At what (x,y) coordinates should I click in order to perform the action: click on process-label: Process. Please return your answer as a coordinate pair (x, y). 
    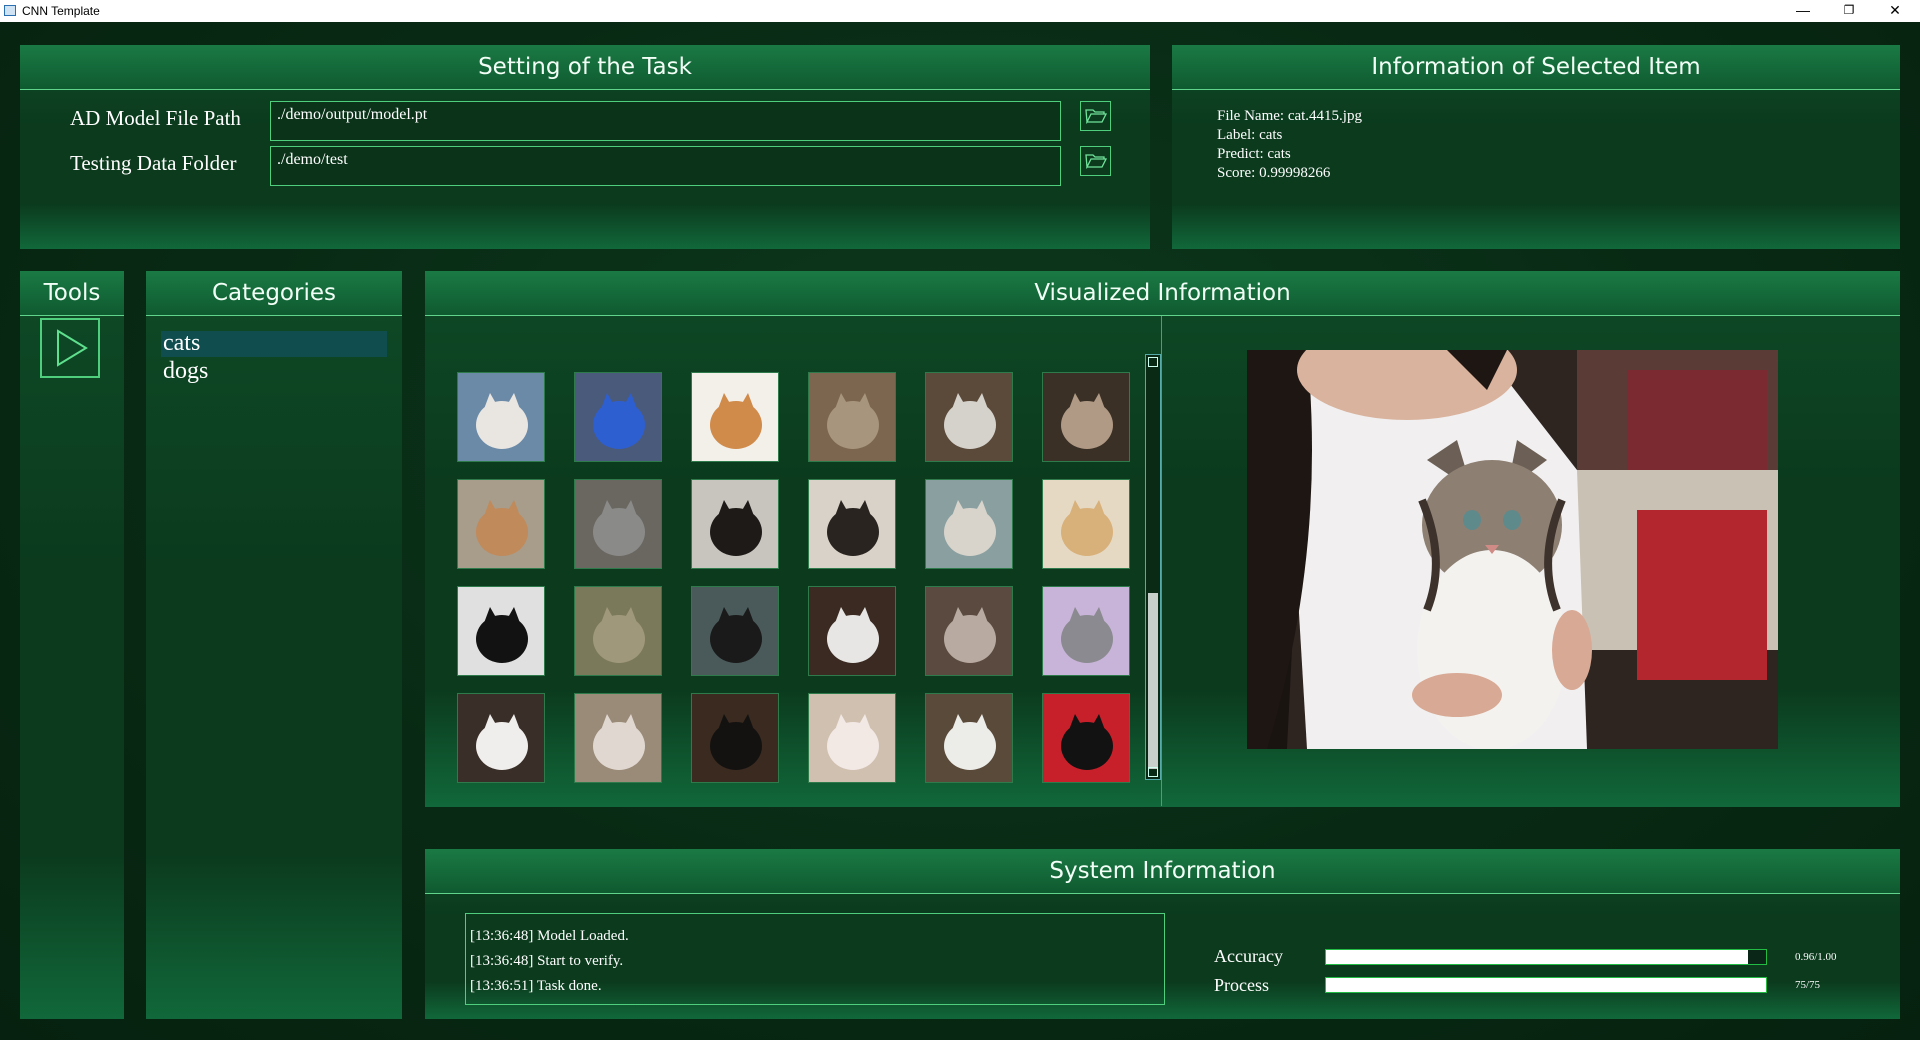
    Looking at the image, I should click on (1241, 985).